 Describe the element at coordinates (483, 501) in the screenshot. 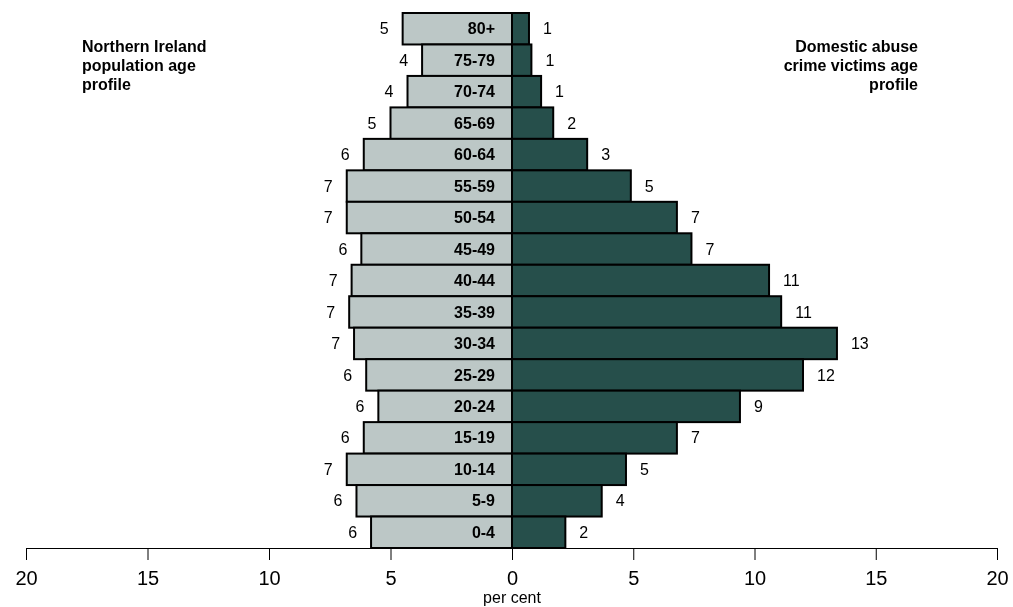

I see `y-tick-label: 5-9` at that location.